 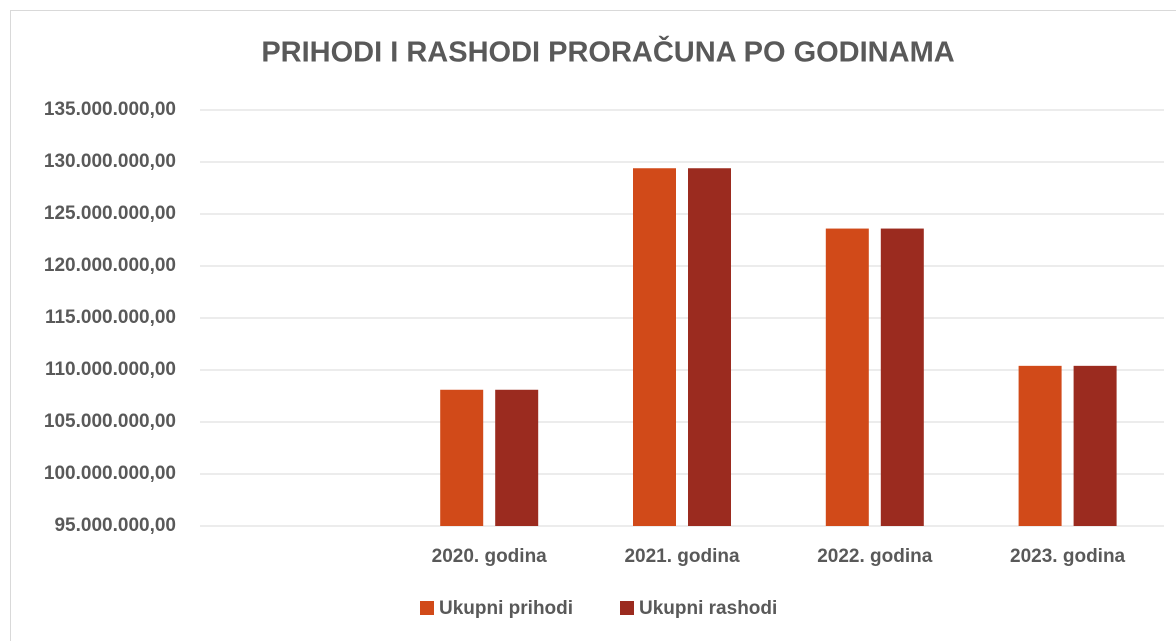 I want to click on y-tick-label: 105.000.000,00, so click(x=110, y=421).